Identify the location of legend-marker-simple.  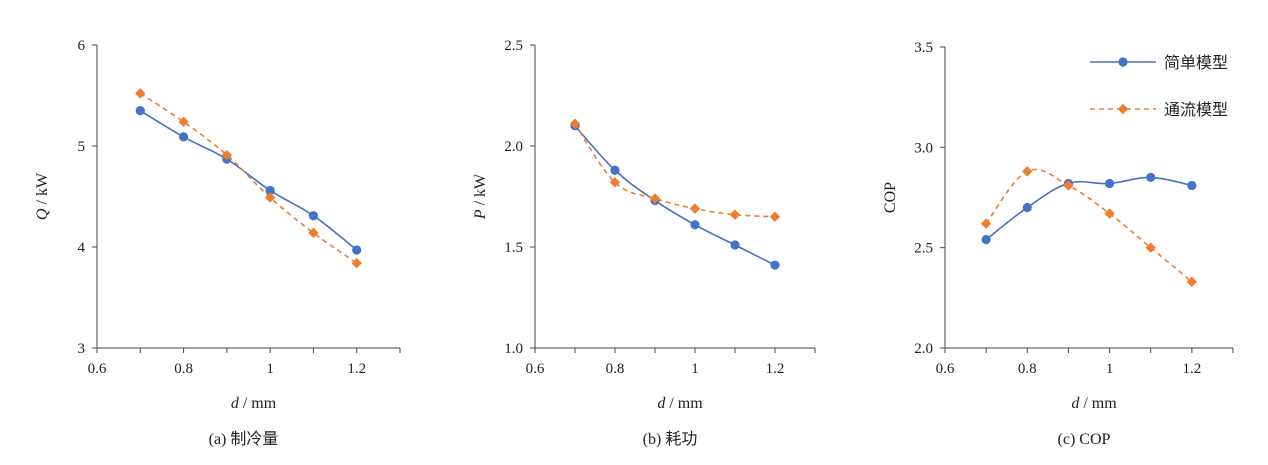
(1123, 62).